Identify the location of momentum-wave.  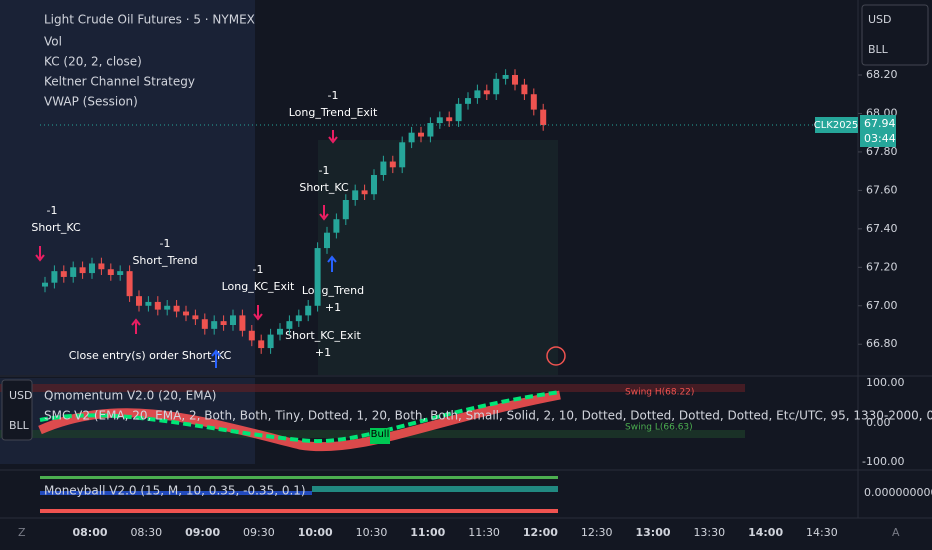
(299, 421).